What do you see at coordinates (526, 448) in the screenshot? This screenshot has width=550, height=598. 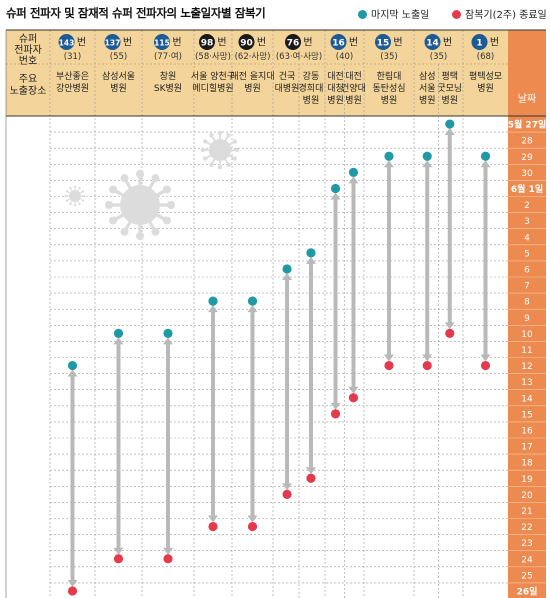 I see `date-label: 17` at bounding box center [526, 448].